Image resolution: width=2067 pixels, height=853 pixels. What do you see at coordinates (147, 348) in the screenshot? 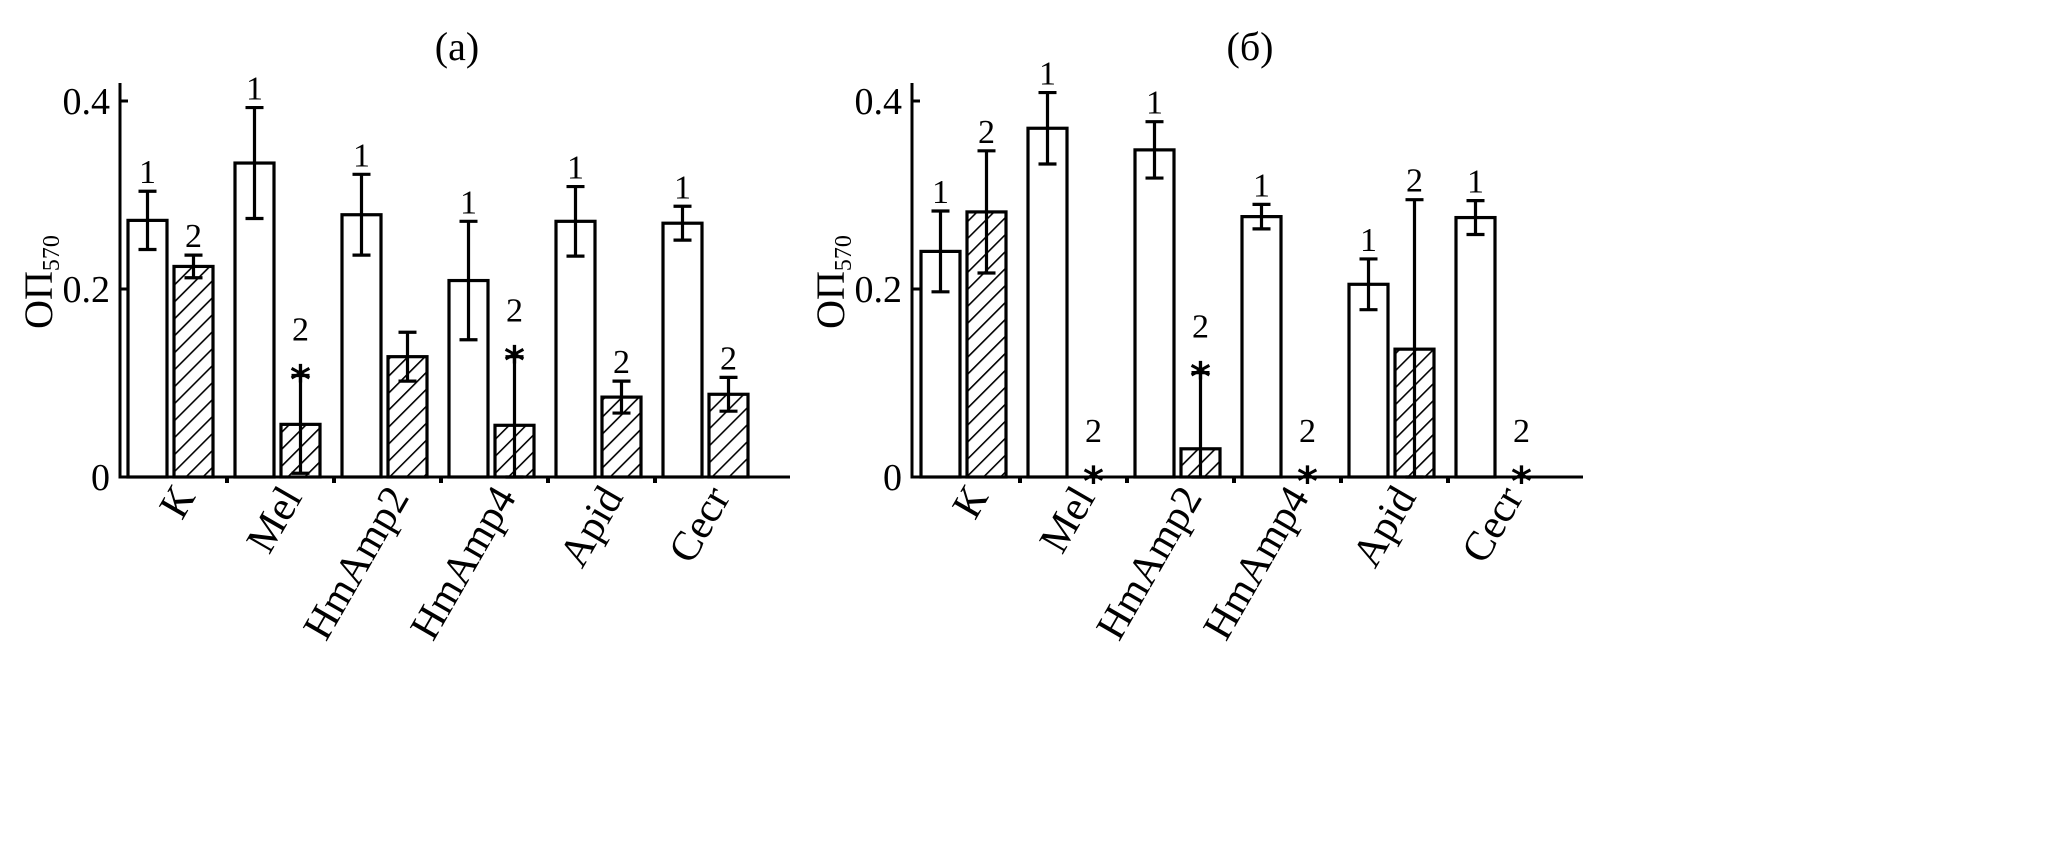
I see `bar-к-1` at bounding box center [147, 348].